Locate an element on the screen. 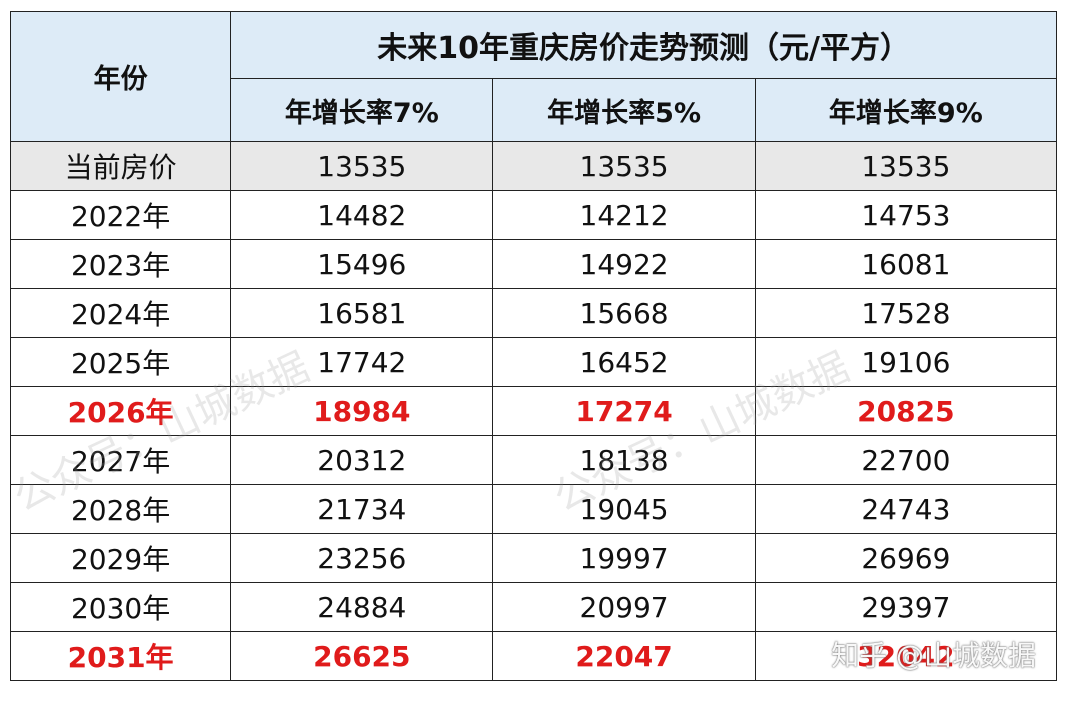 The image size is (1066, 704). zhihu-watermark: 知乎 @山城数据 is located at coordinates (933, 655).